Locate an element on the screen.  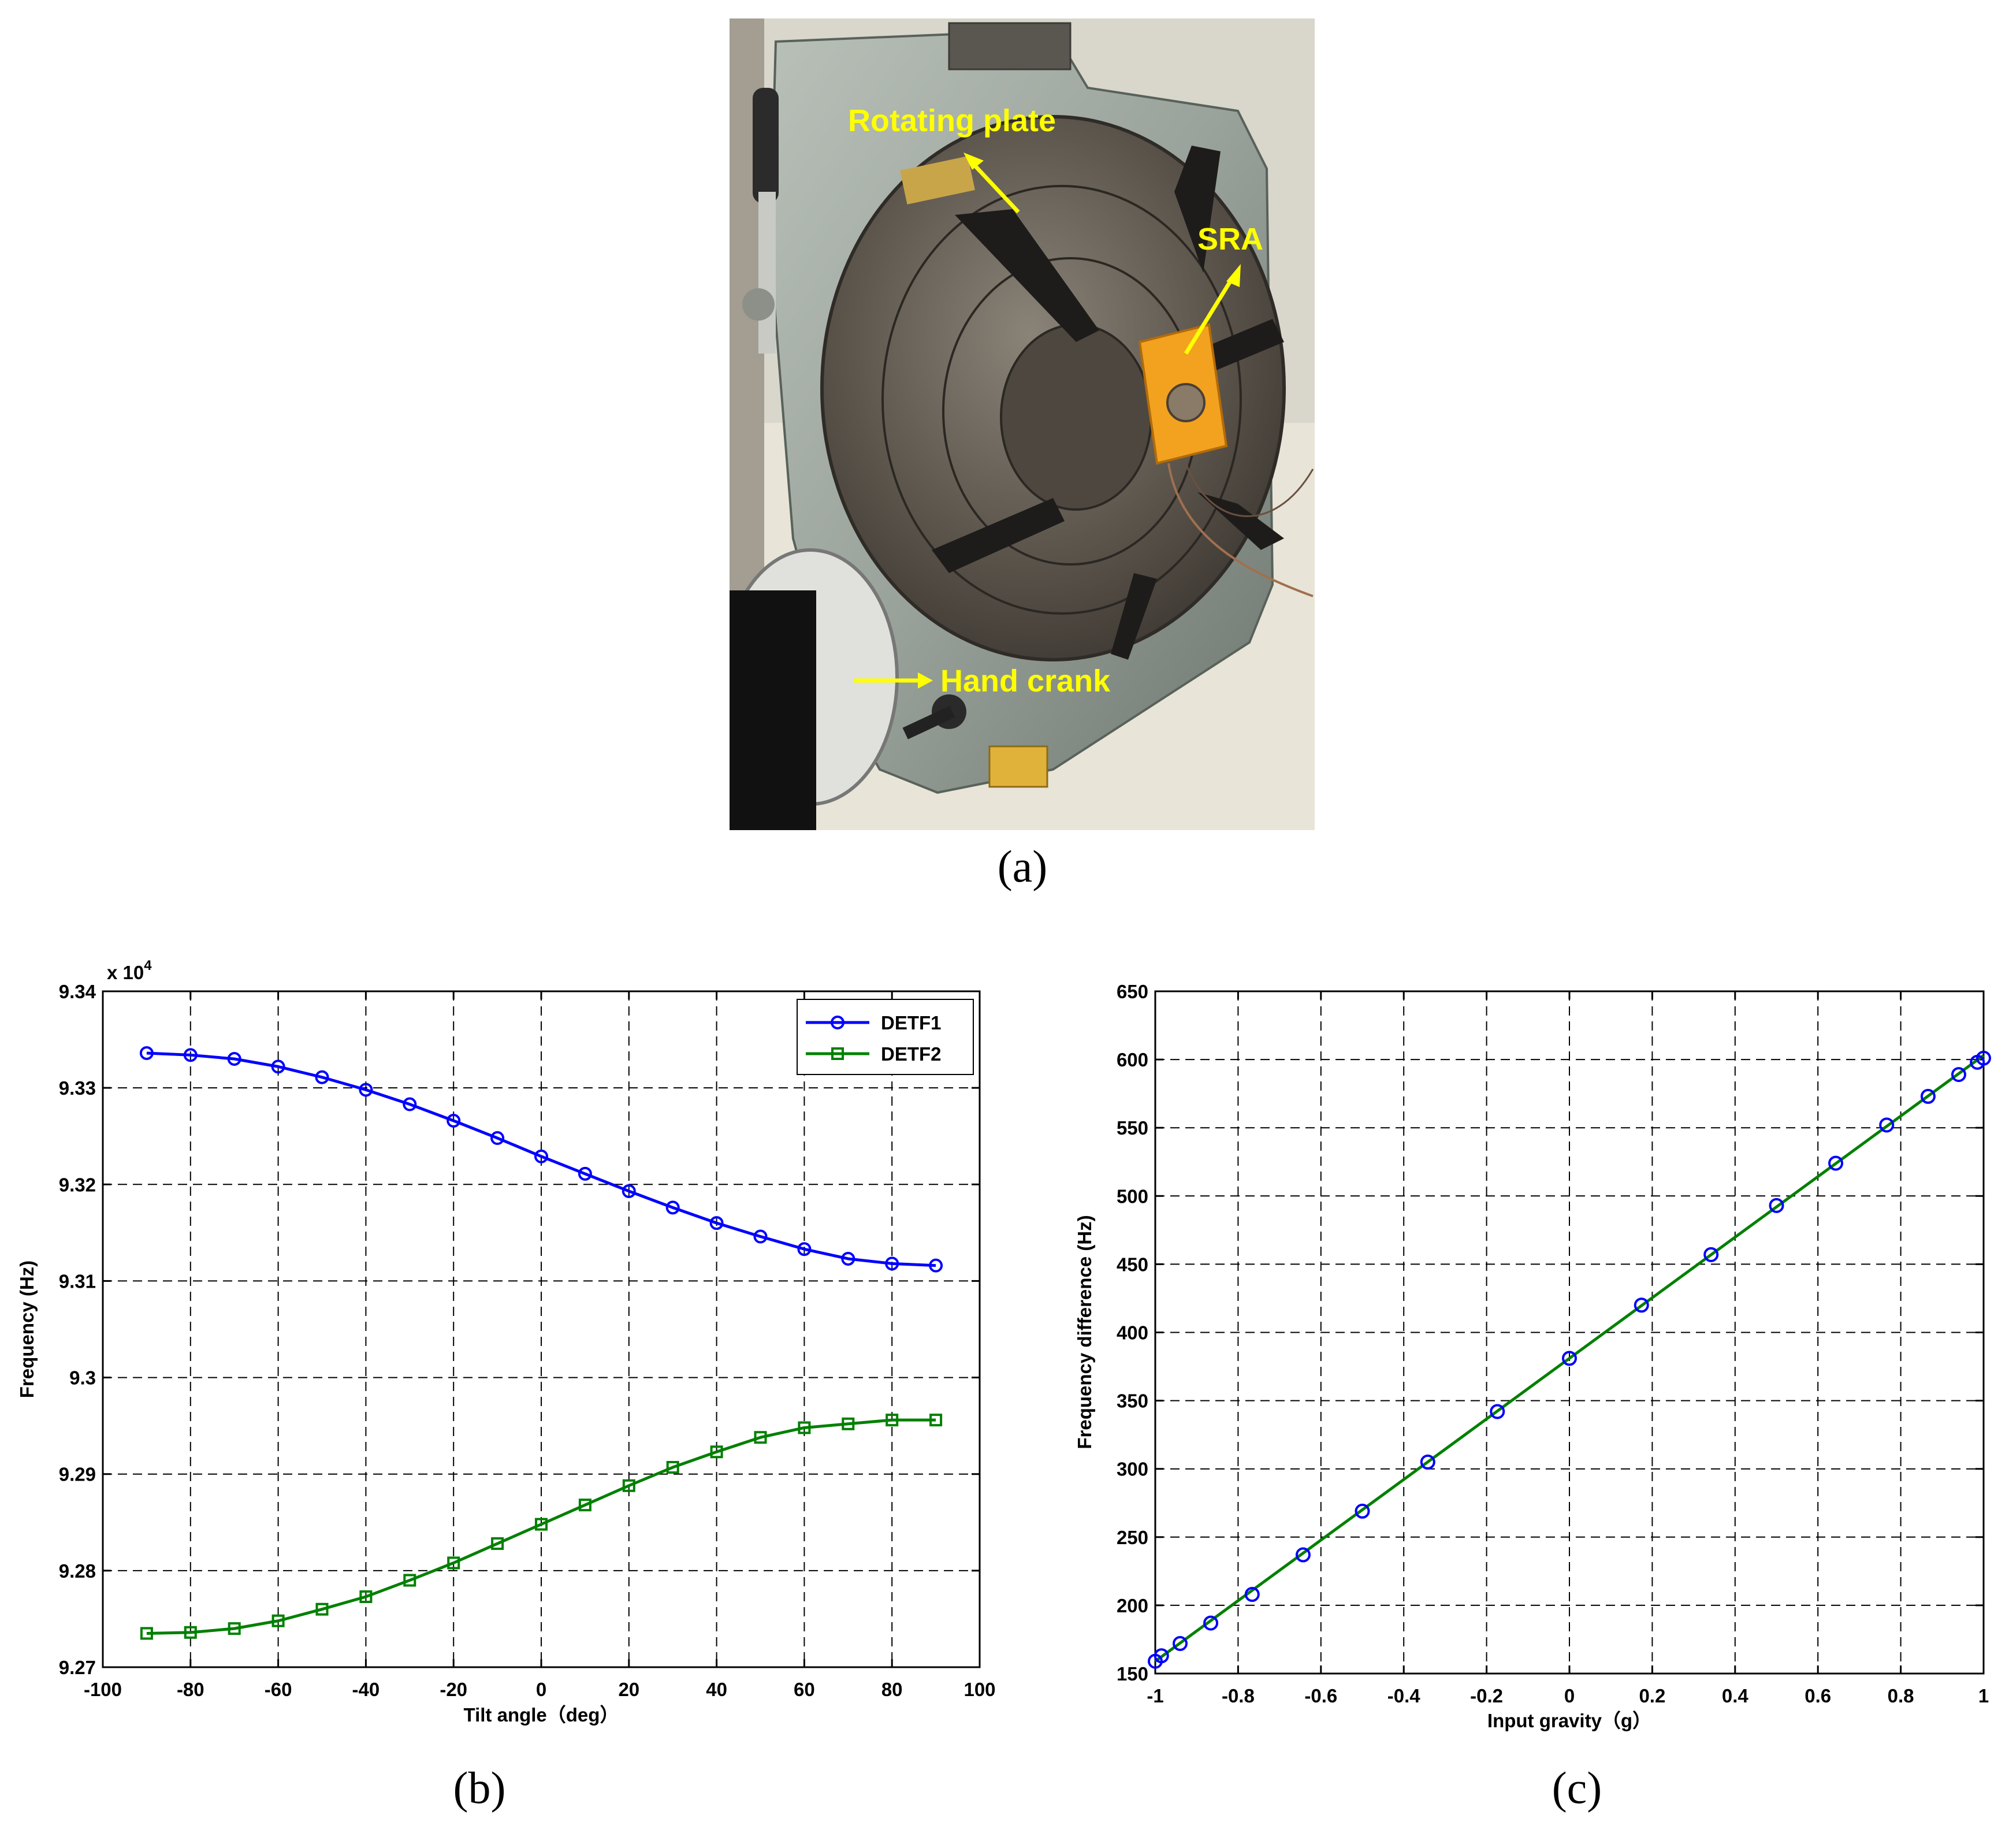
rotating-plate-annotation: Rotating plate is located at coordinates (952, 159).